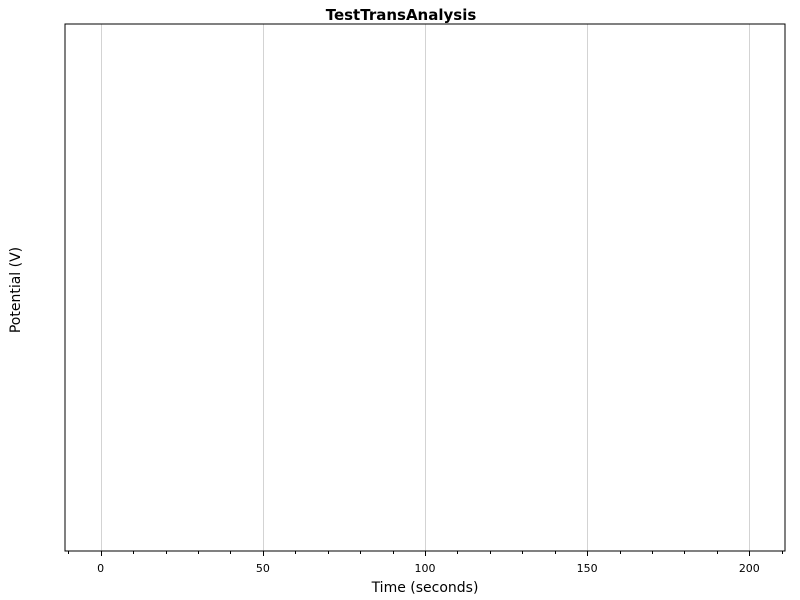 The height and width of the screenshot is (600, 800). I want to click on x-tick-label-100: 100, so click(425, 568).